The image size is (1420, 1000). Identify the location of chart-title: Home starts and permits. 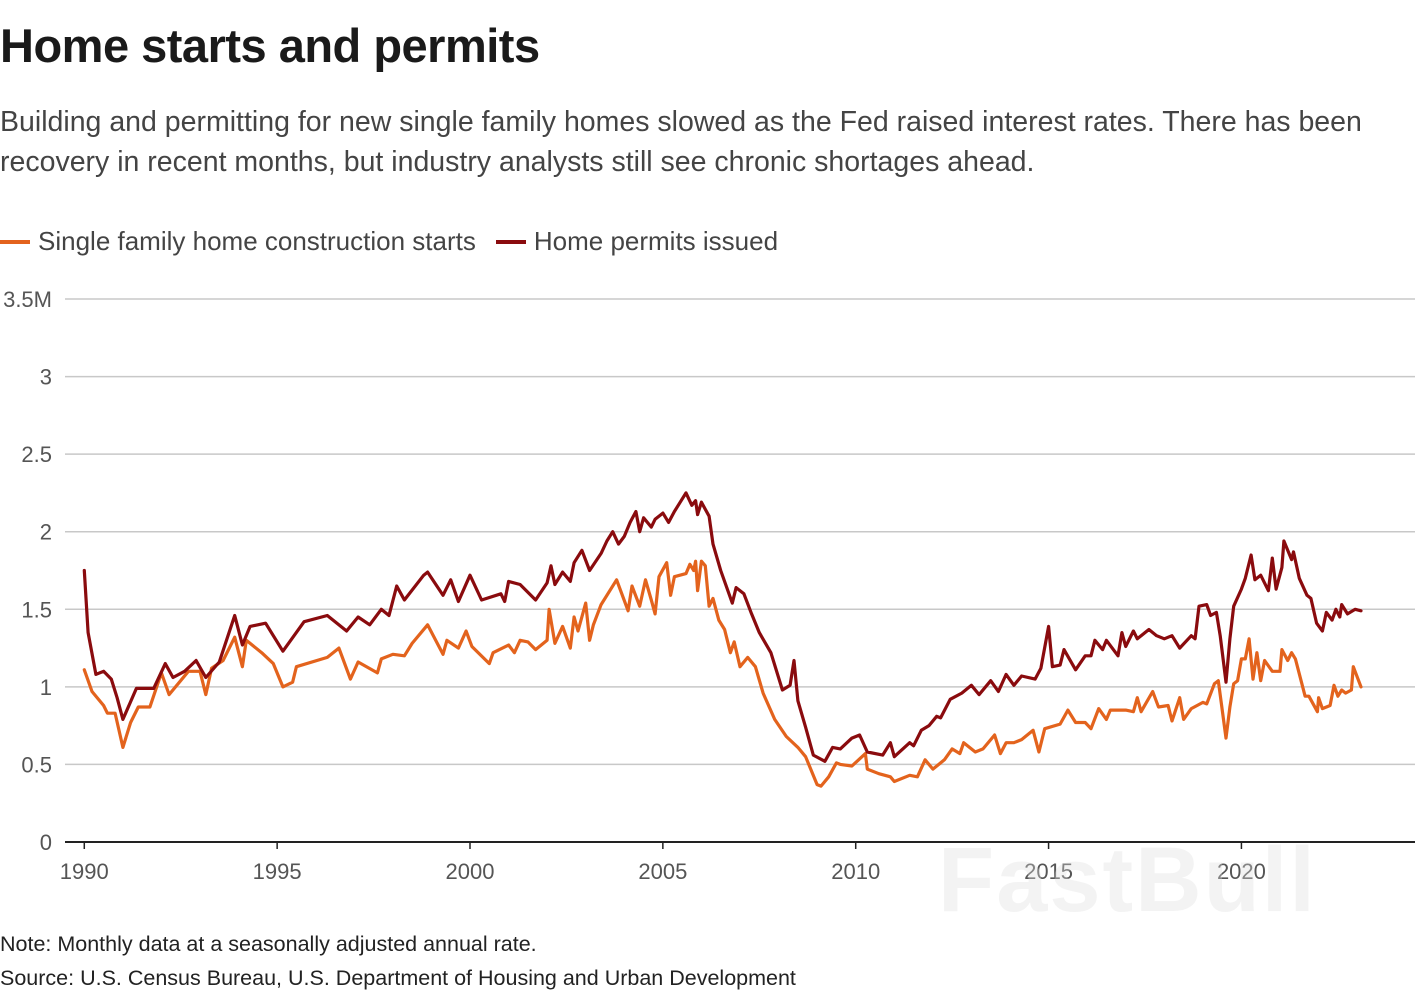
(270, 45).